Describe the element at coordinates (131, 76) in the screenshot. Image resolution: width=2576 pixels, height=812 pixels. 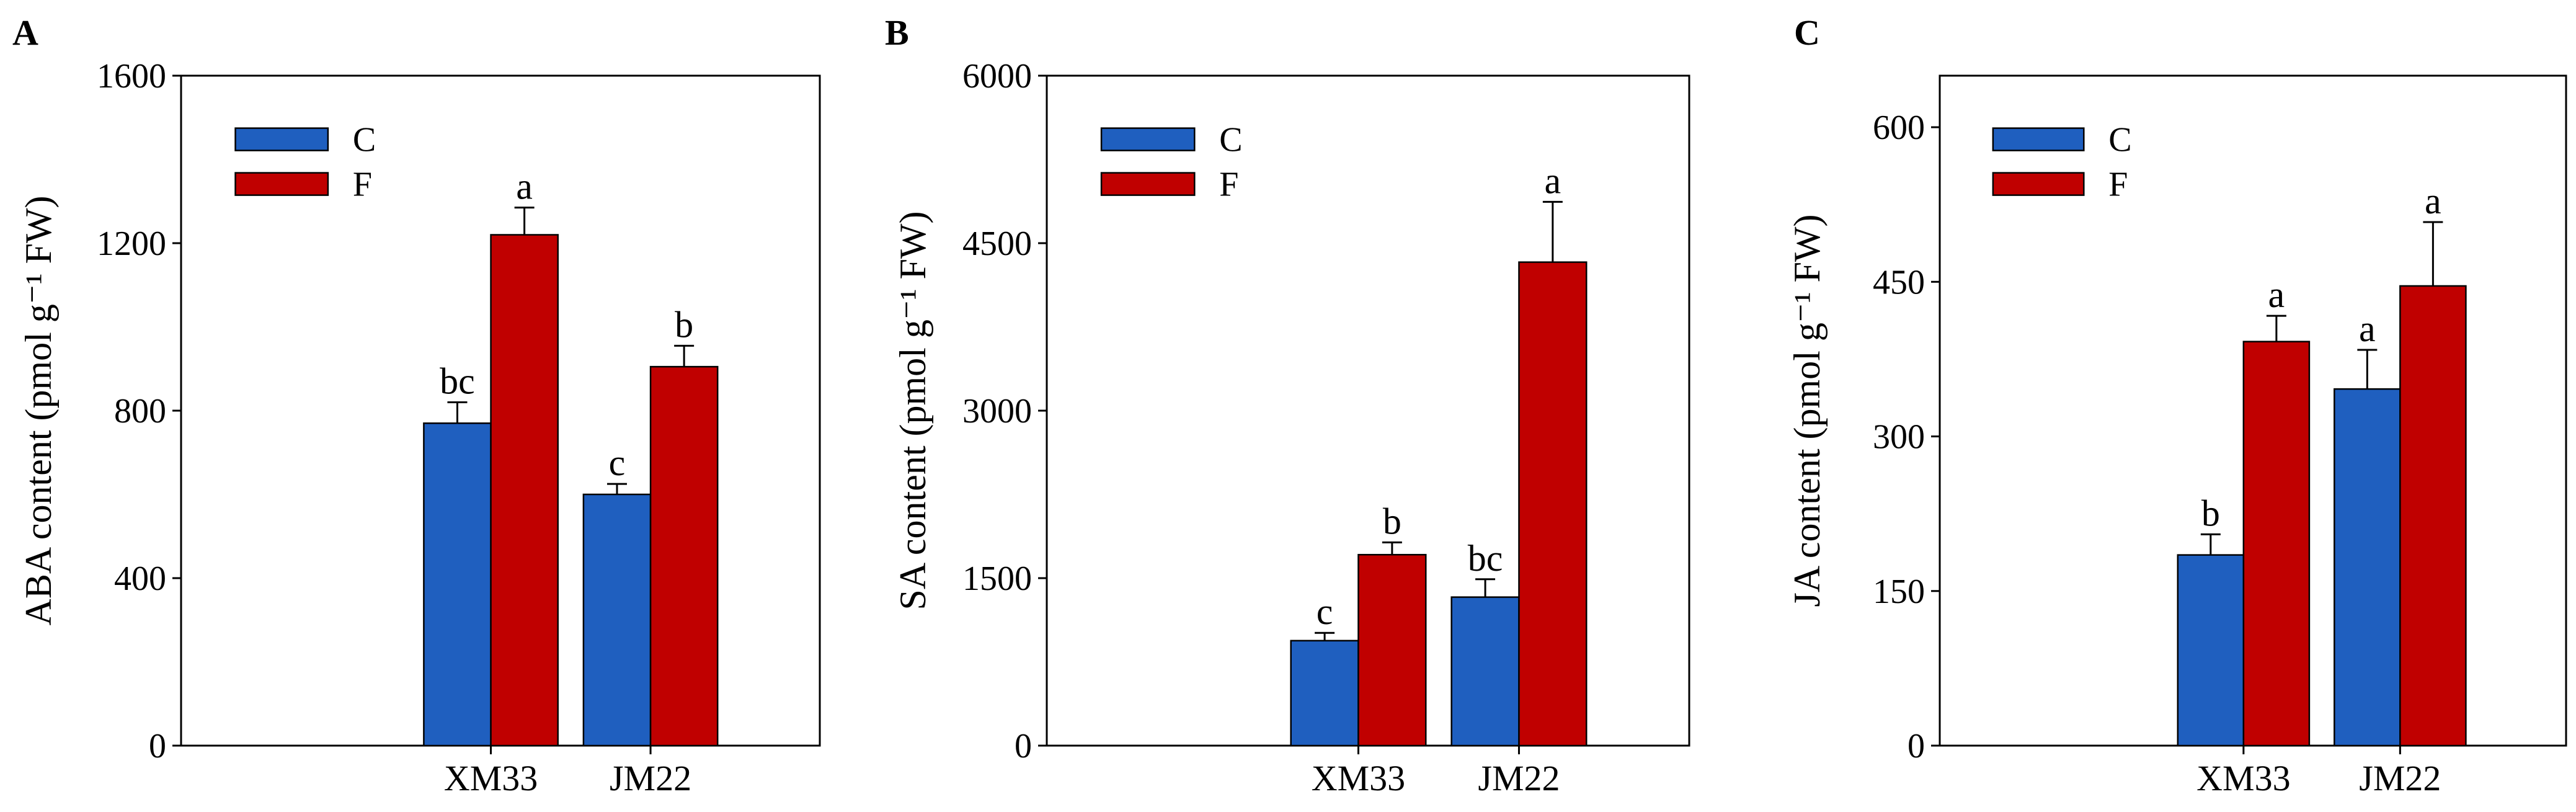
I see `y-tick-label: 1600` at that location.